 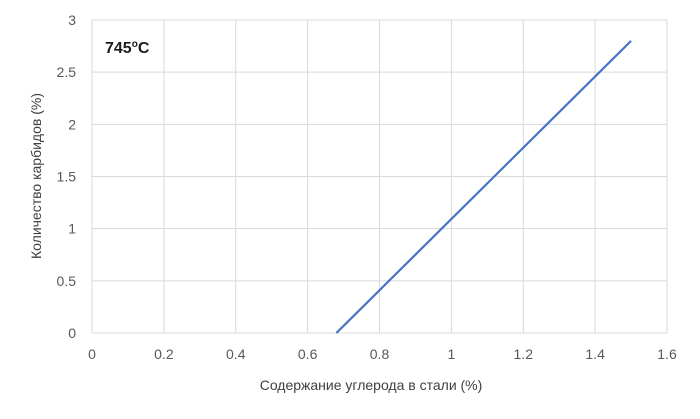 What do you see at coordinates (595, 354) in the screenshot?
I see `x-tick-label: 1.4` at bounding box center [595, 354].